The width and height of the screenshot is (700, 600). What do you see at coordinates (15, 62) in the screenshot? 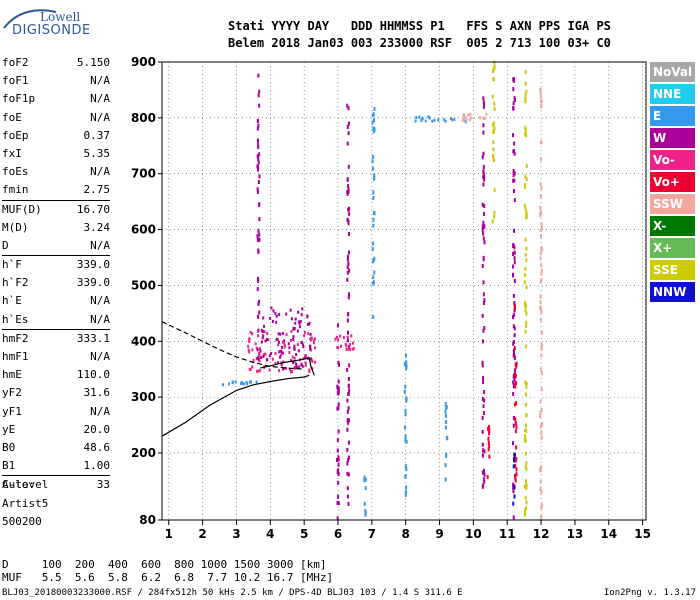
I see `param-name: foF2` at bounding box center [15, 62].